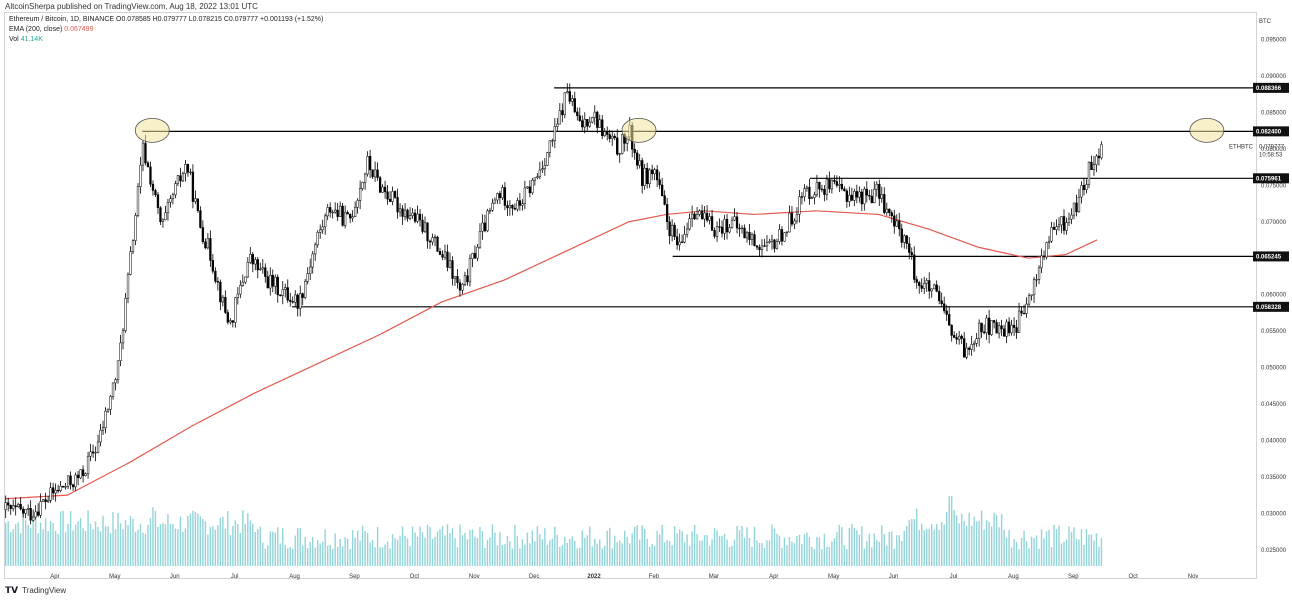  I want to click on legend-ema-row: EMA (200, close) 0.067499, so click(166, 30).